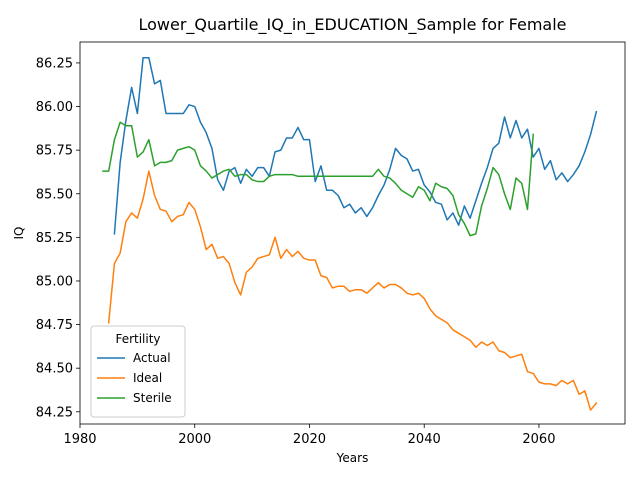 Image resolution: width=640 pixels, height=480 pixels. I want to click on x-tick-label: 2020, so click(309, 439).